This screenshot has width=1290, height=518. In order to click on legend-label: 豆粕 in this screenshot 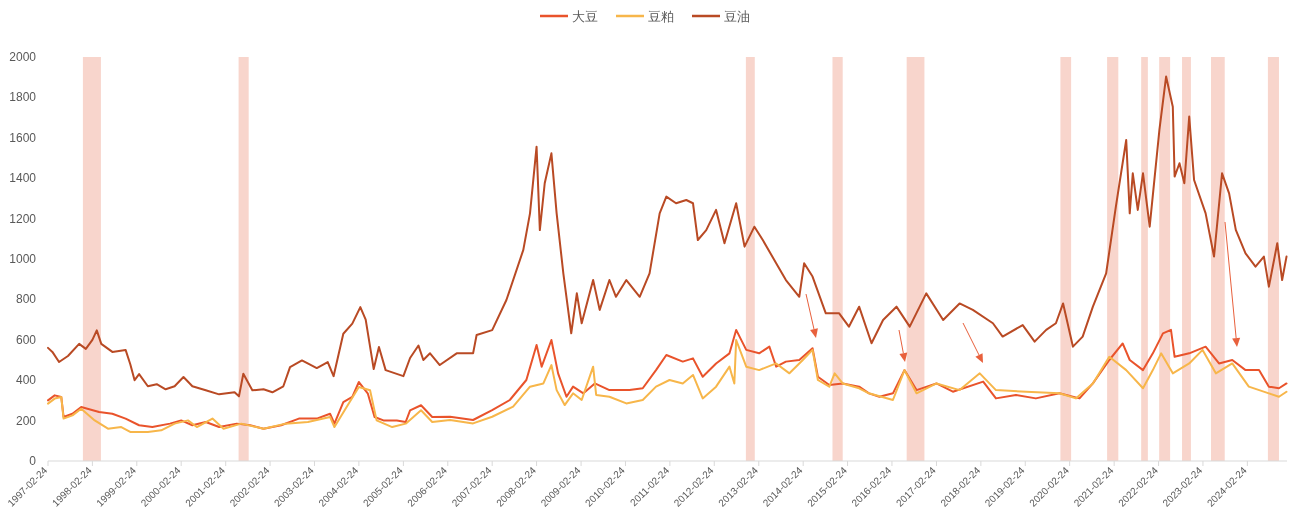, I will do `click(661, 16)`.